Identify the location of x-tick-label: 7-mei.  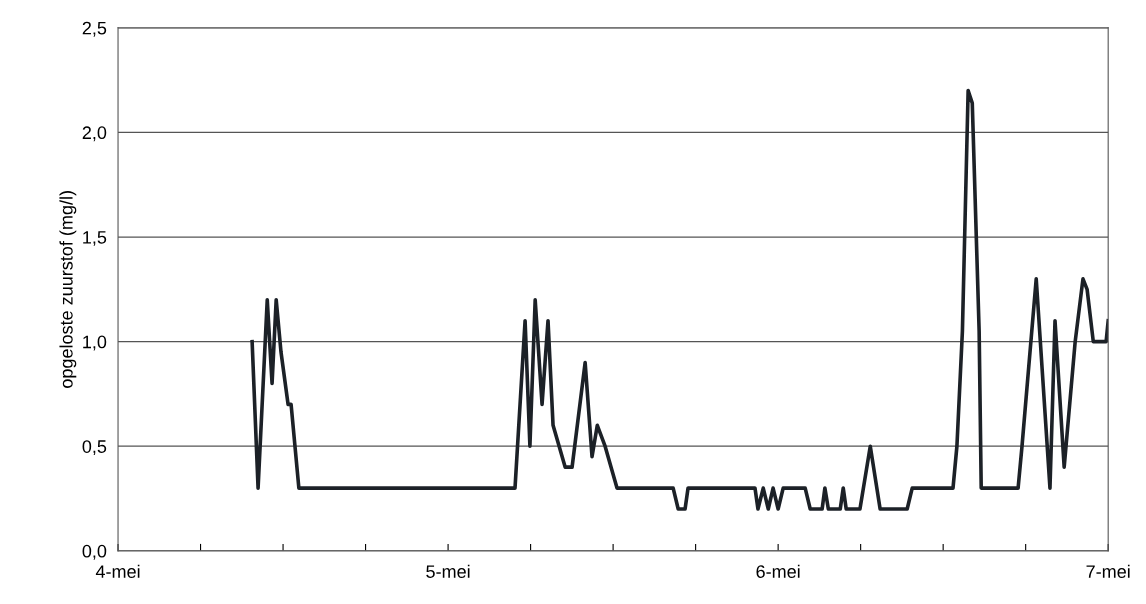
(1108, 571).